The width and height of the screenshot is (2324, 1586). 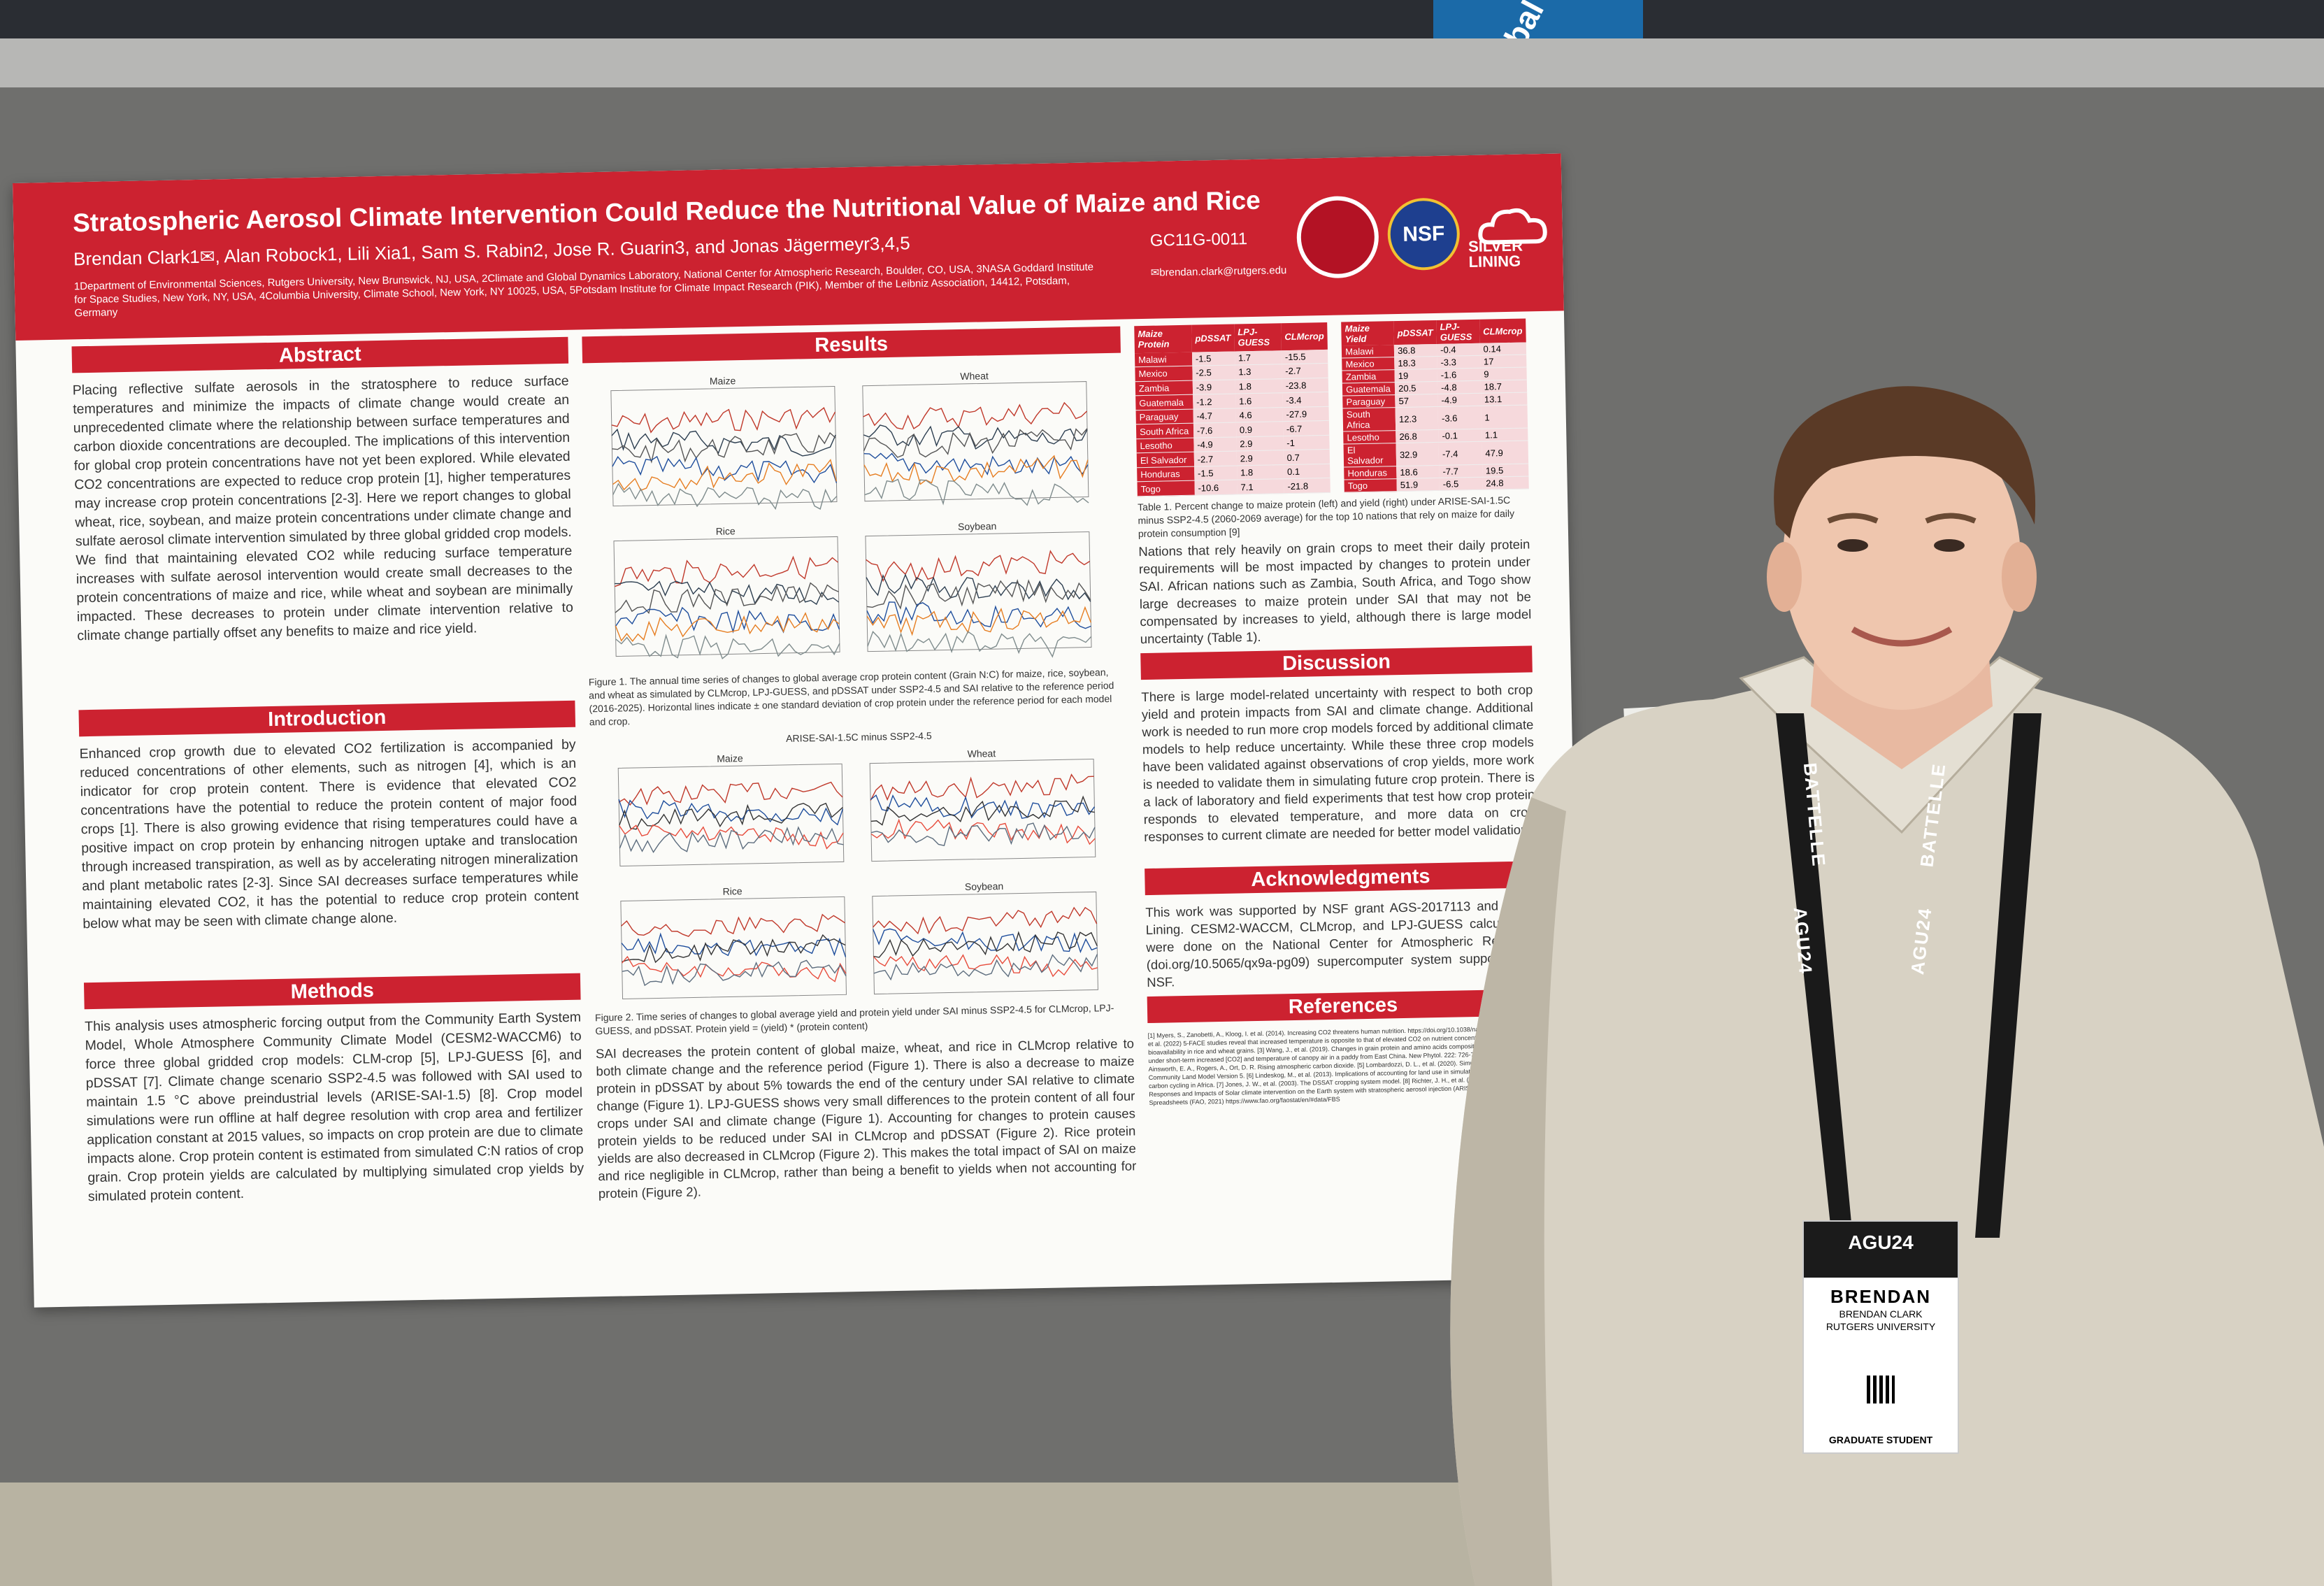 I want to click on protein-table-cell: -10.6, so click(x=1216, y=488).